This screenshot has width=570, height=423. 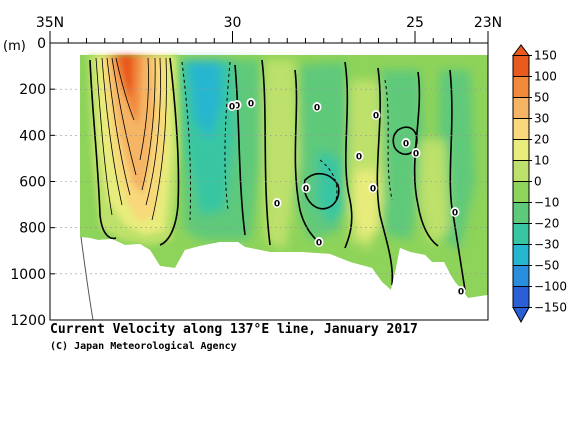 I want to click on contour-pos20-r, so click(x=153, y=131).